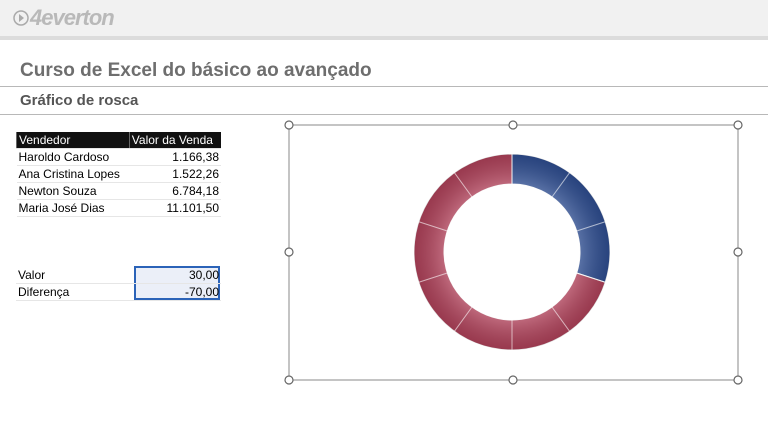 This screenshot has height=425, width=768. I want to click on table-row: Haroldo Cardoso 1.166,38, so click(118, 157).